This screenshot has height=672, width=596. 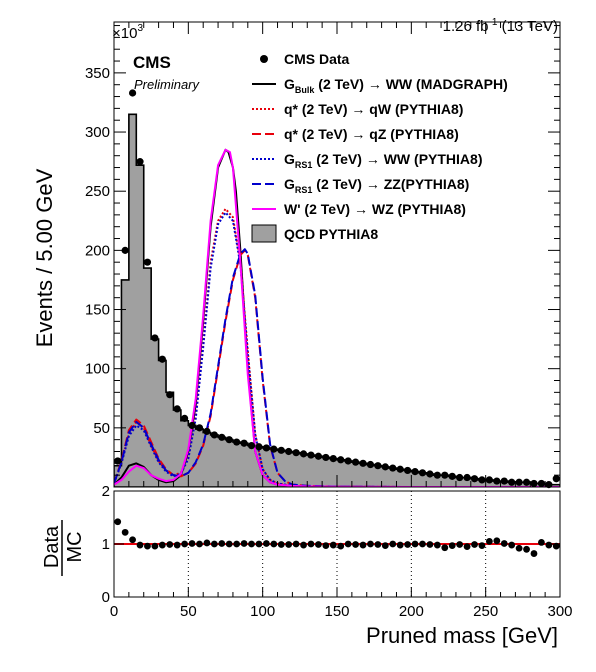 What do you see at coordinates (97, 310) in the screenshot?
I see `y-tick-label: 150` at bounding box center [97, 310].